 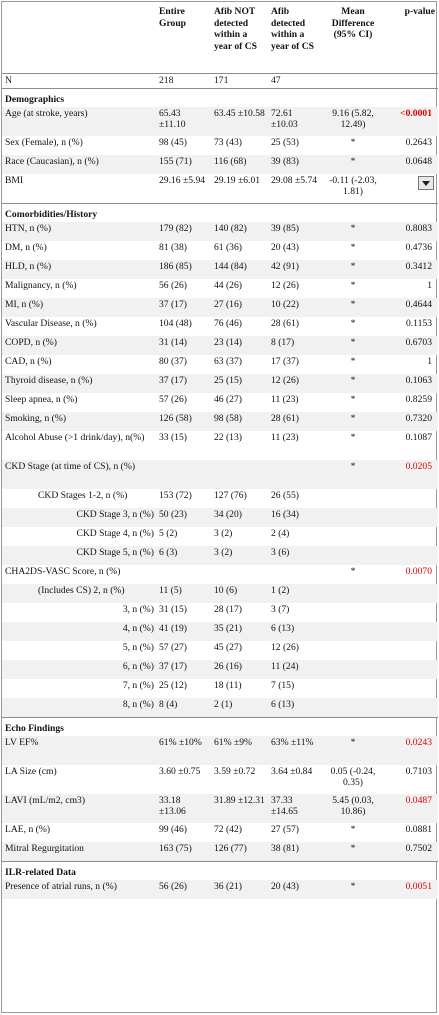 I want to click on entire-group-value: 50 (23), so click(x=183, y=517).